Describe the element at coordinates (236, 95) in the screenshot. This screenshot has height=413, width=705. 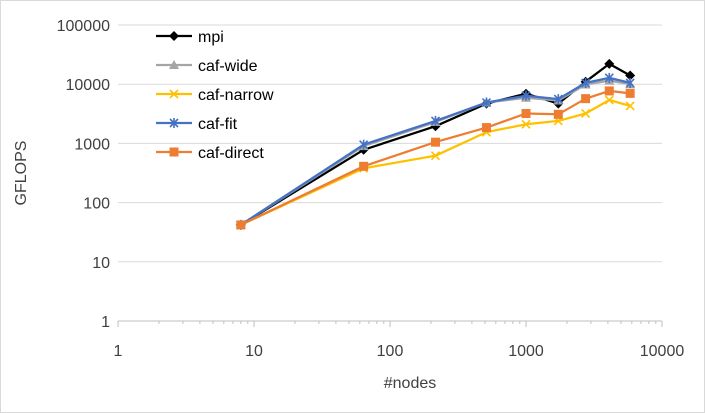
I see `legend-label: caf-narrow` at that location.